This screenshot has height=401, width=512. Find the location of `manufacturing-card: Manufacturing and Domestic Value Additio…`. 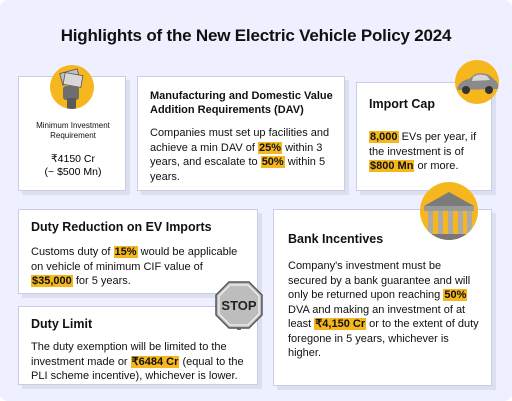

manufacturing-card: Manufacturing and Domestic Value Additio… is located at coordinates (241, 133).